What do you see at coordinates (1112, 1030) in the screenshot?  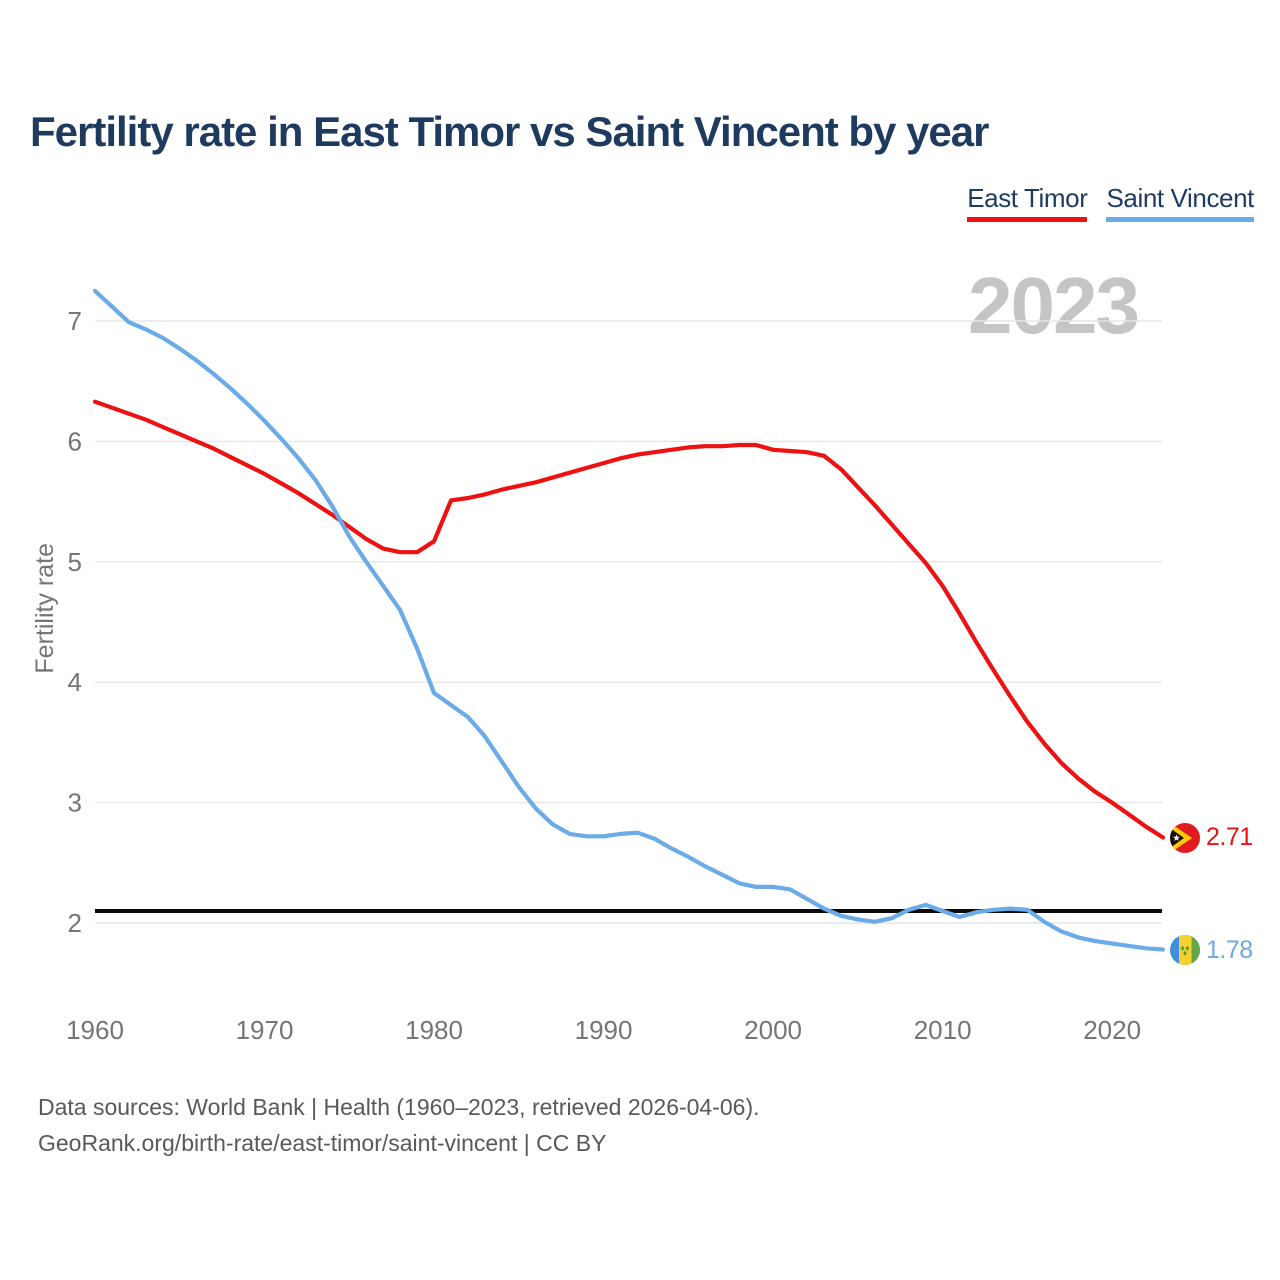 I see `x-tick-2020: 2020` at bounding box center [1112, 1030].